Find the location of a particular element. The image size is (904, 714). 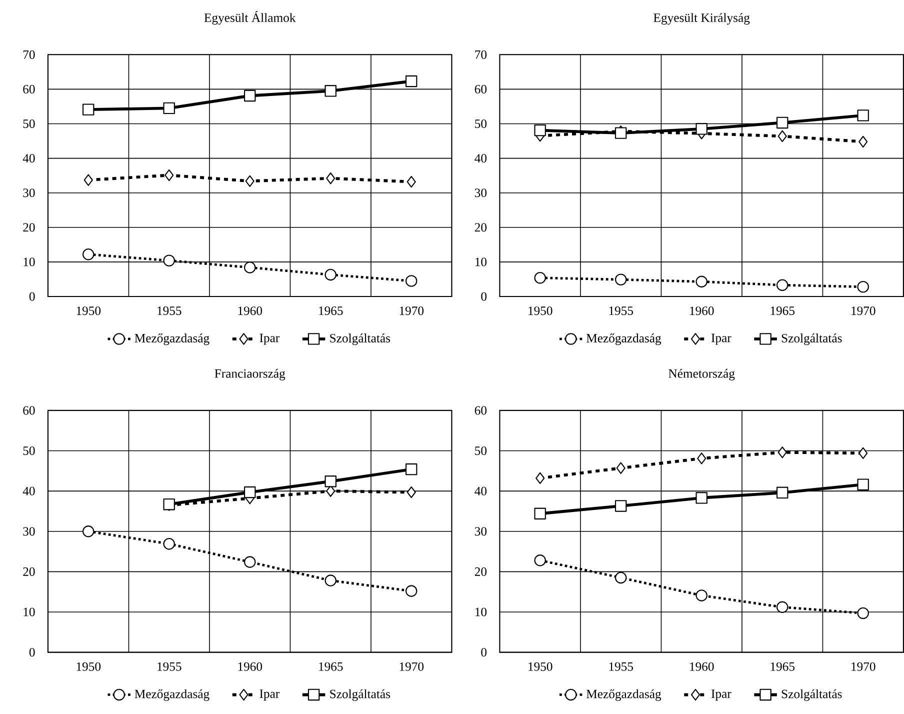

chart-title: Franciaország is located at coordinates (250, 375).